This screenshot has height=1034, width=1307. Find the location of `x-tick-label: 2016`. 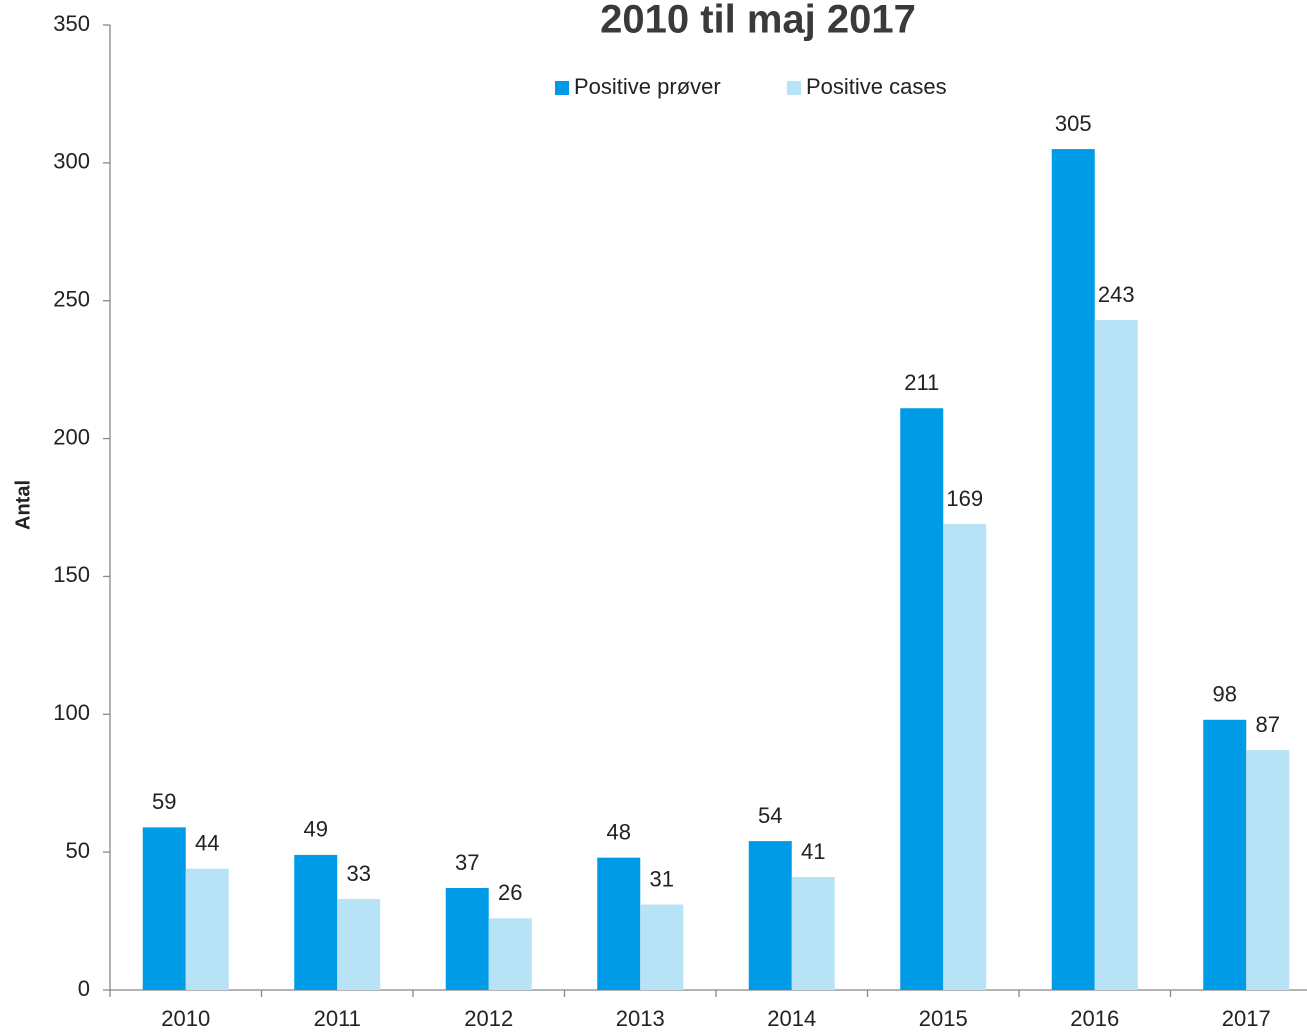

x-tick-label: 2016 is located at coordinates (1094, 1018).